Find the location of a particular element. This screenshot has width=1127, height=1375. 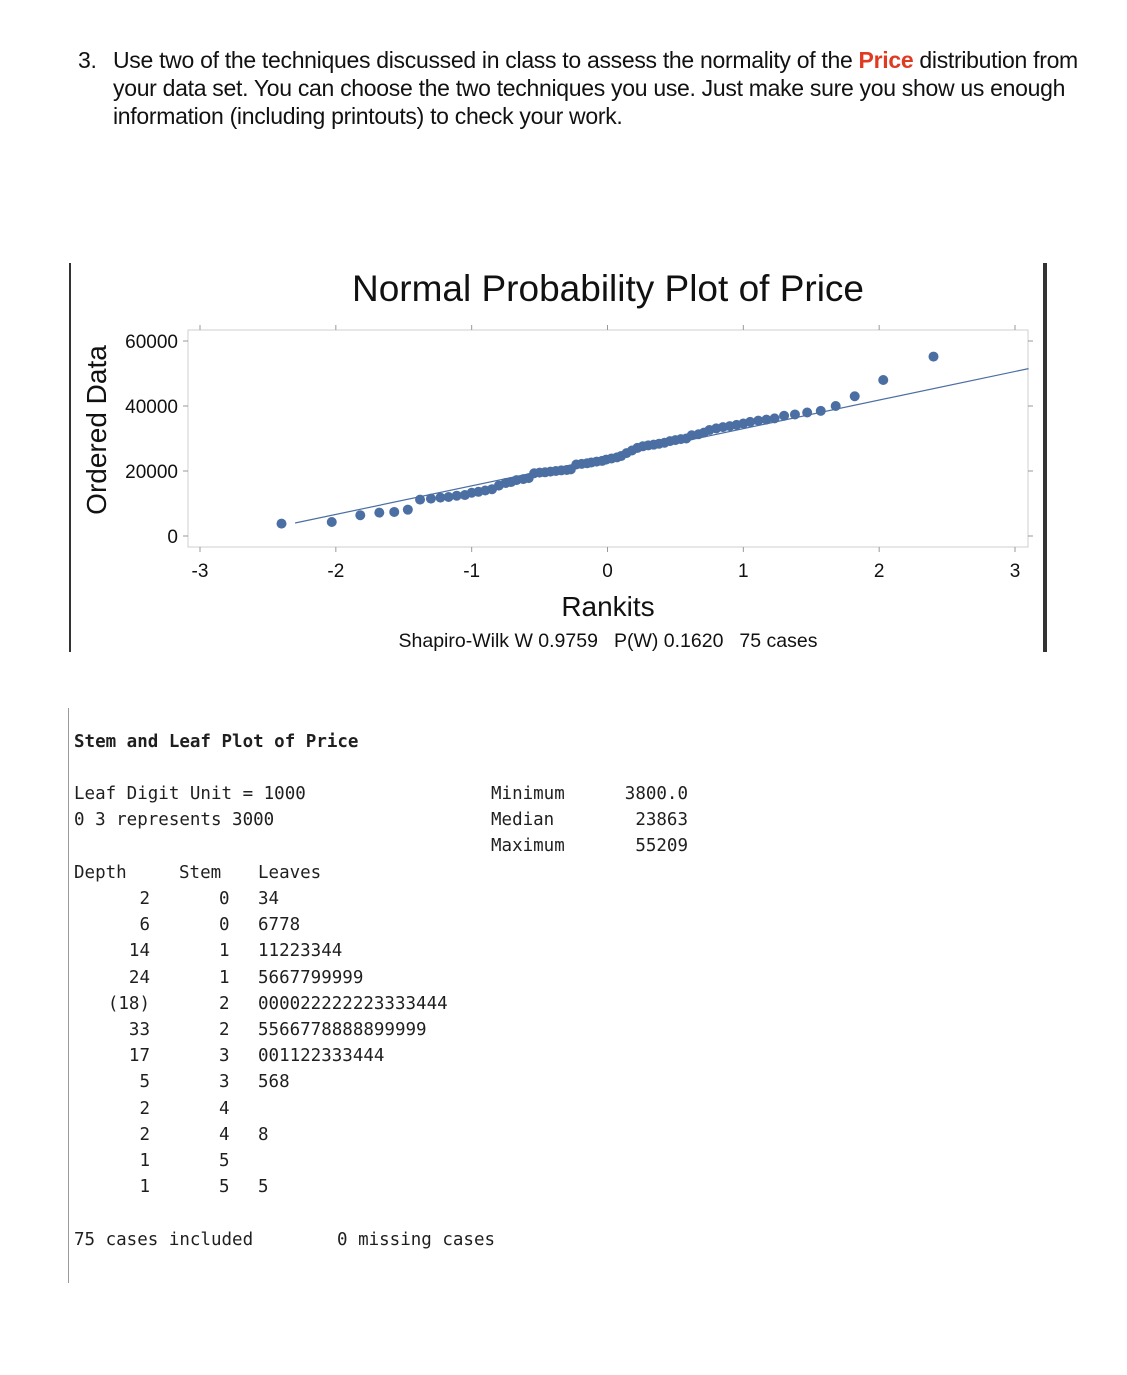

x-tick-label: 1 is located at coordinates (743, 571).